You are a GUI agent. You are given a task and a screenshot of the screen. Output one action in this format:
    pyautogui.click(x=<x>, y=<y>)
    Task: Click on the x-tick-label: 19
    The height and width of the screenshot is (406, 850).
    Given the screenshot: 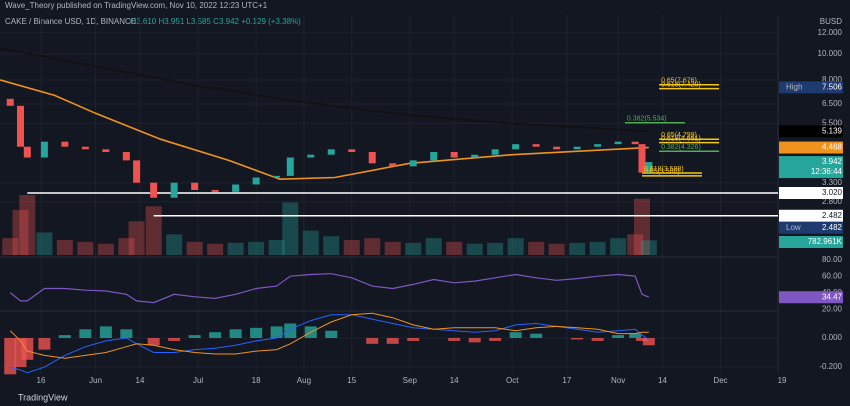 What is the action you would take?
    pyautogui.click(x=782, y=380)
    